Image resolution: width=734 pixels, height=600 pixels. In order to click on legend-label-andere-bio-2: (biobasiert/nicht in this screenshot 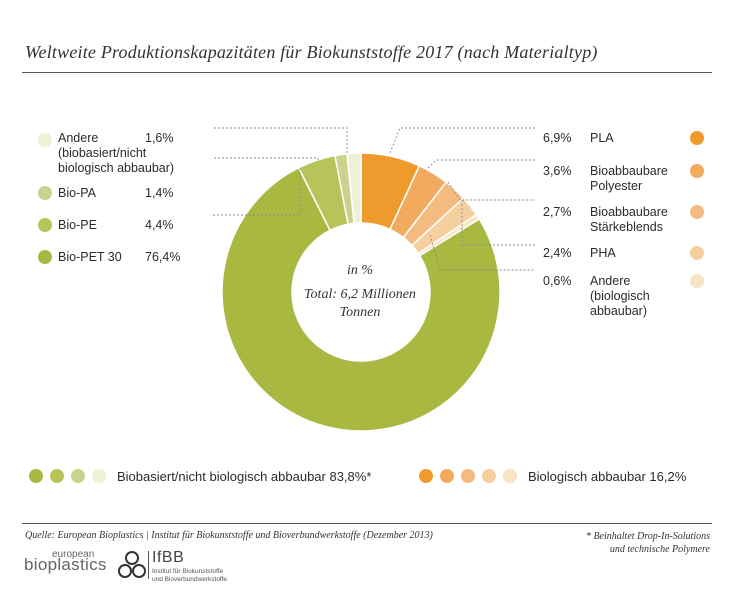, I will do `click(102, 153)`.